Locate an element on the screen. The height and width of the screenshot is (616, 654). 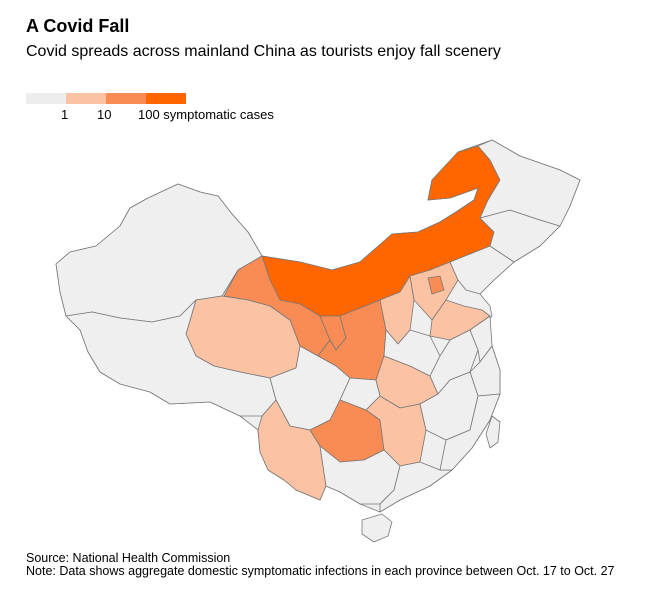
legend-color-bar is located at coordinates (106, 98).